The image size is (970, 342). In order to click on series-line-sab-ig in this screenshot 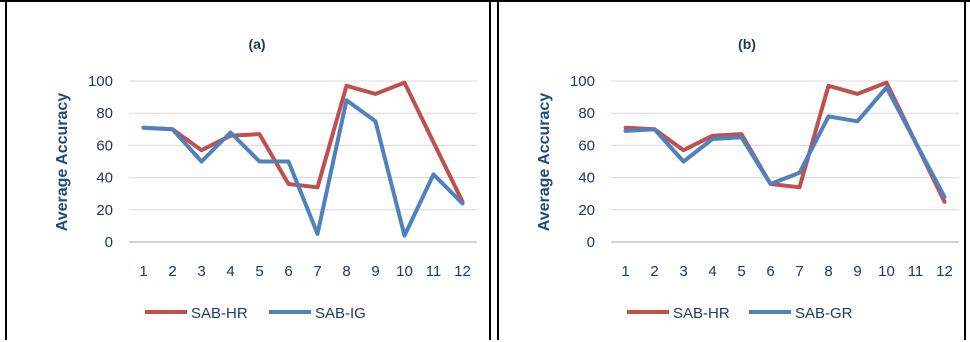, I will do `click(303, 168)`.